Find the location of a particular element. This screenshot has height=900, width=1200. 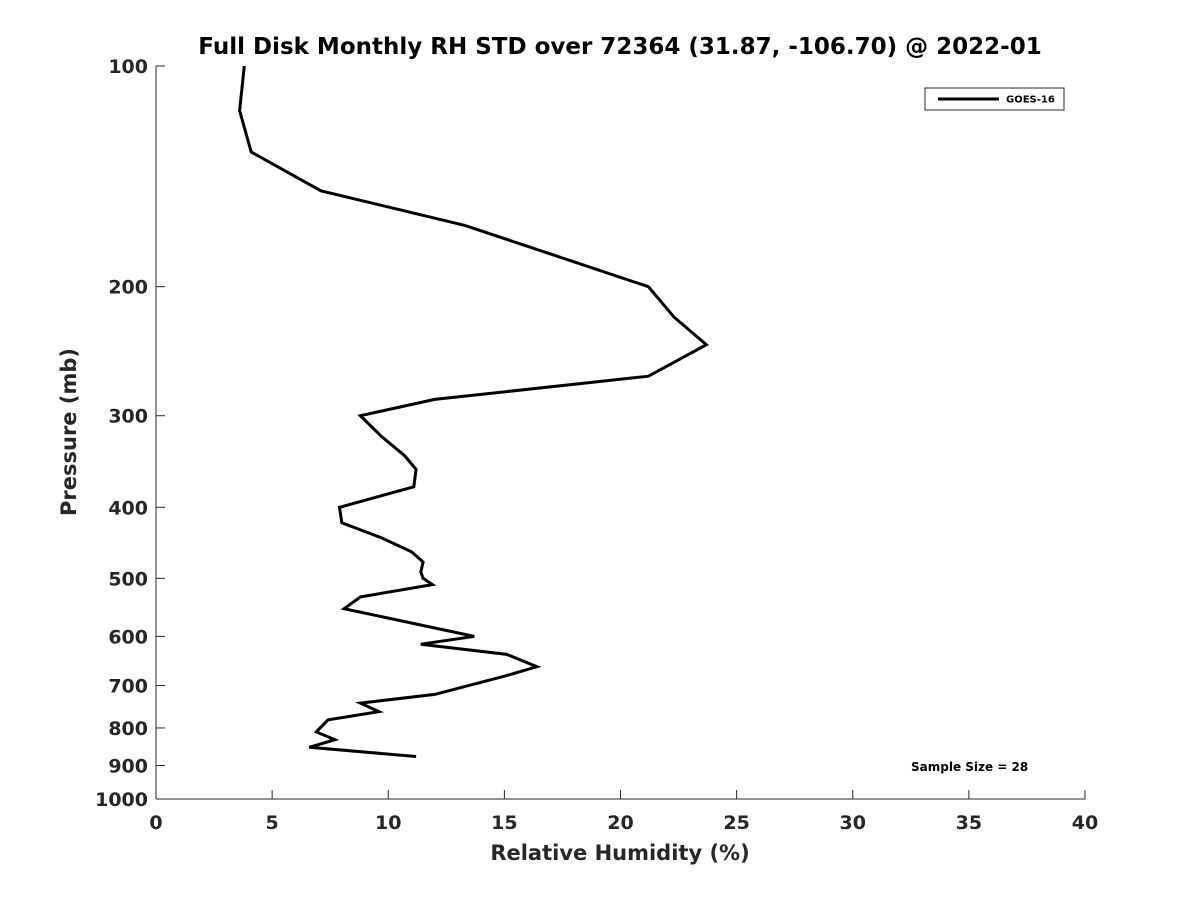

y-tick-label: 500 is located at coordinates (128, 579).